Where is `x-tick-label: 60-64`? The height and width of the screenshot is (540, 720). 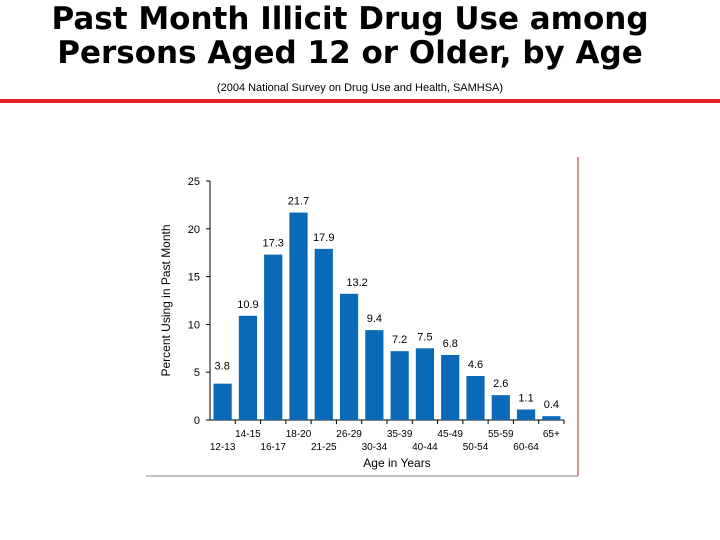
x-tick-label: 60-64 is located at coordinates (526, 447).